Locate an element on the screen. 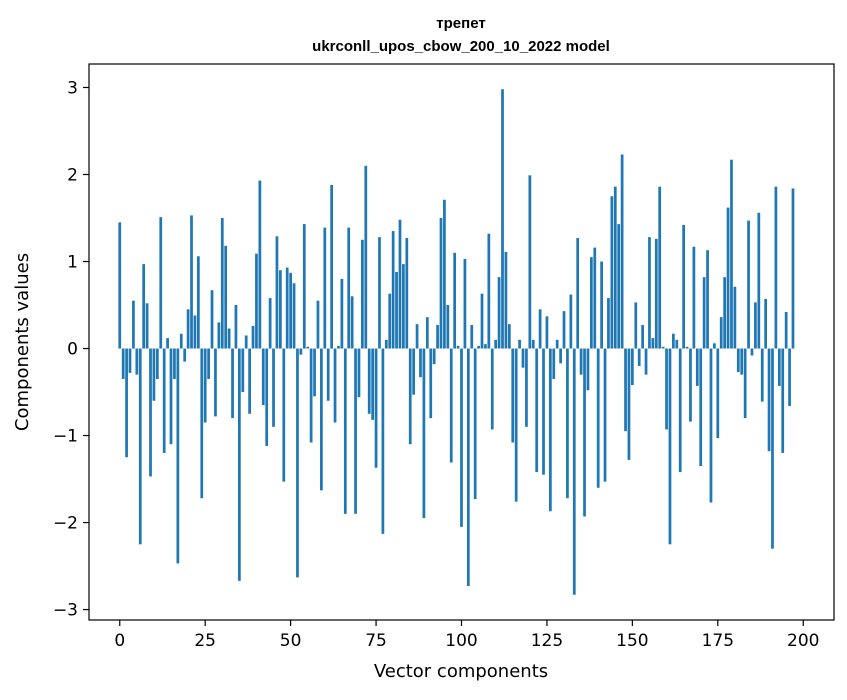  x-axis-ticks: 0 25 50 75 100 125 150 175 200 is located at coordinates (466, 635).